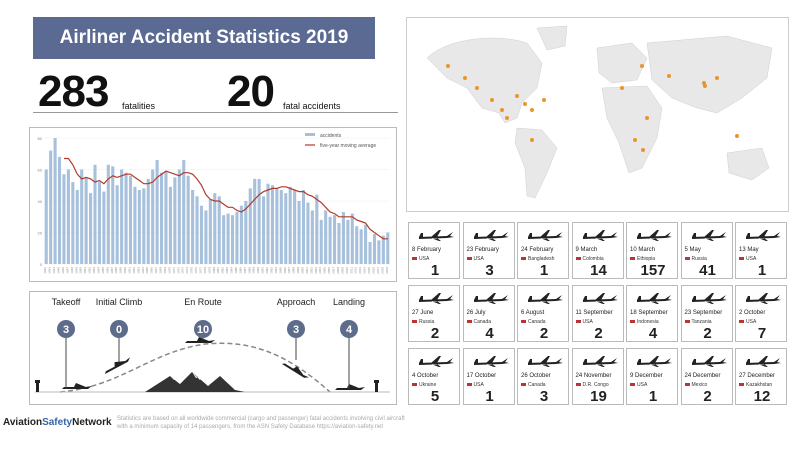  I want to click on y-tick-label: 60, so click(40, 170).